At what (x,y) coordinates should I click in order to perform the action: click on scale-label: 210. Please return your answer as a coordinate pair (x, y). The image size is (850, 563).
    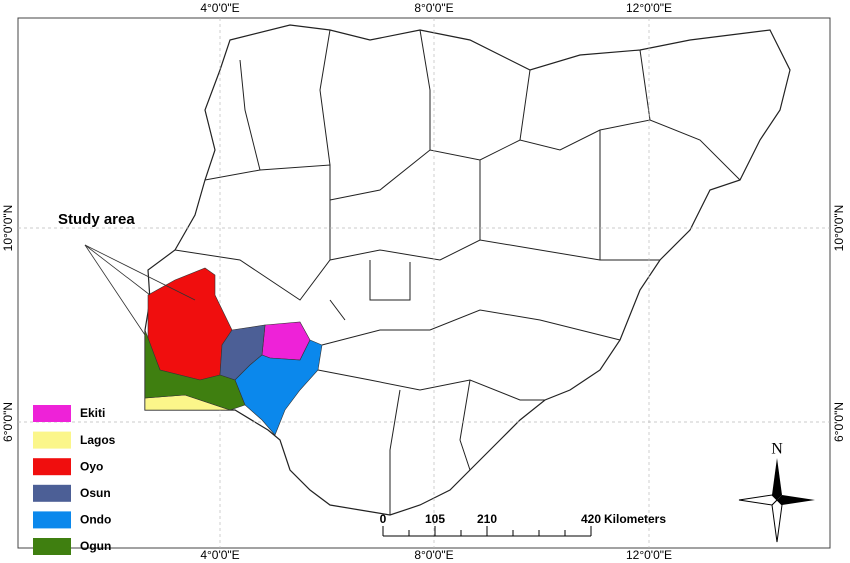
    Looking at the image, I should click on (487, 519).